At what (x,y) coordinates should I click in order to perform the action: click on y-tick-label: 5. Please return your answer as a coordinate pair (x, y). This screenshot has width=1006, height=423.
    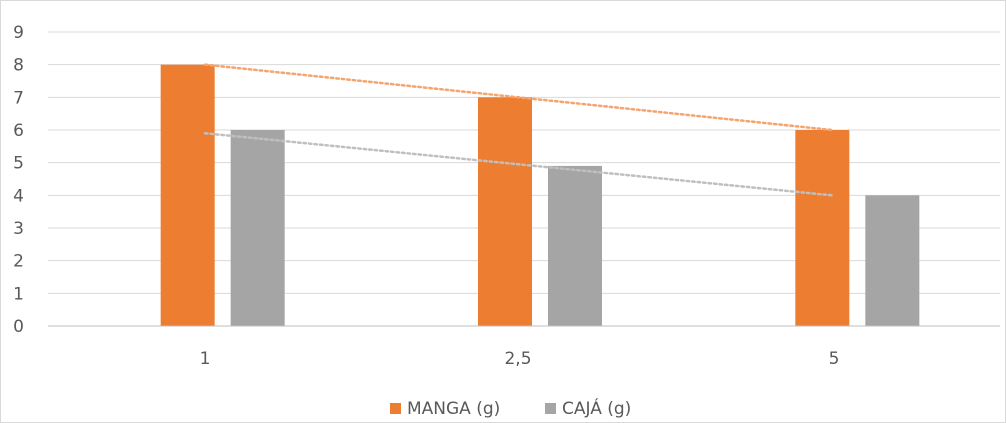
    Looking at the image, I should click on (18, 164).